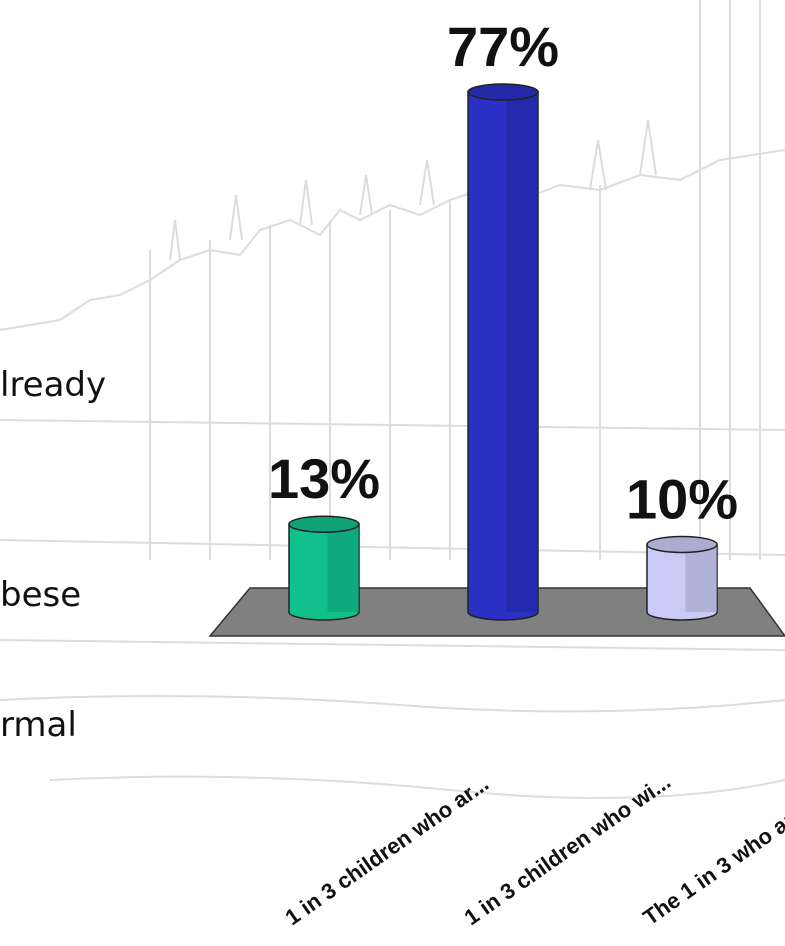 Image resolution: width=785 pixels, height=946 pixels. I want to click on value-label-2: 77%, so click(503, 46).